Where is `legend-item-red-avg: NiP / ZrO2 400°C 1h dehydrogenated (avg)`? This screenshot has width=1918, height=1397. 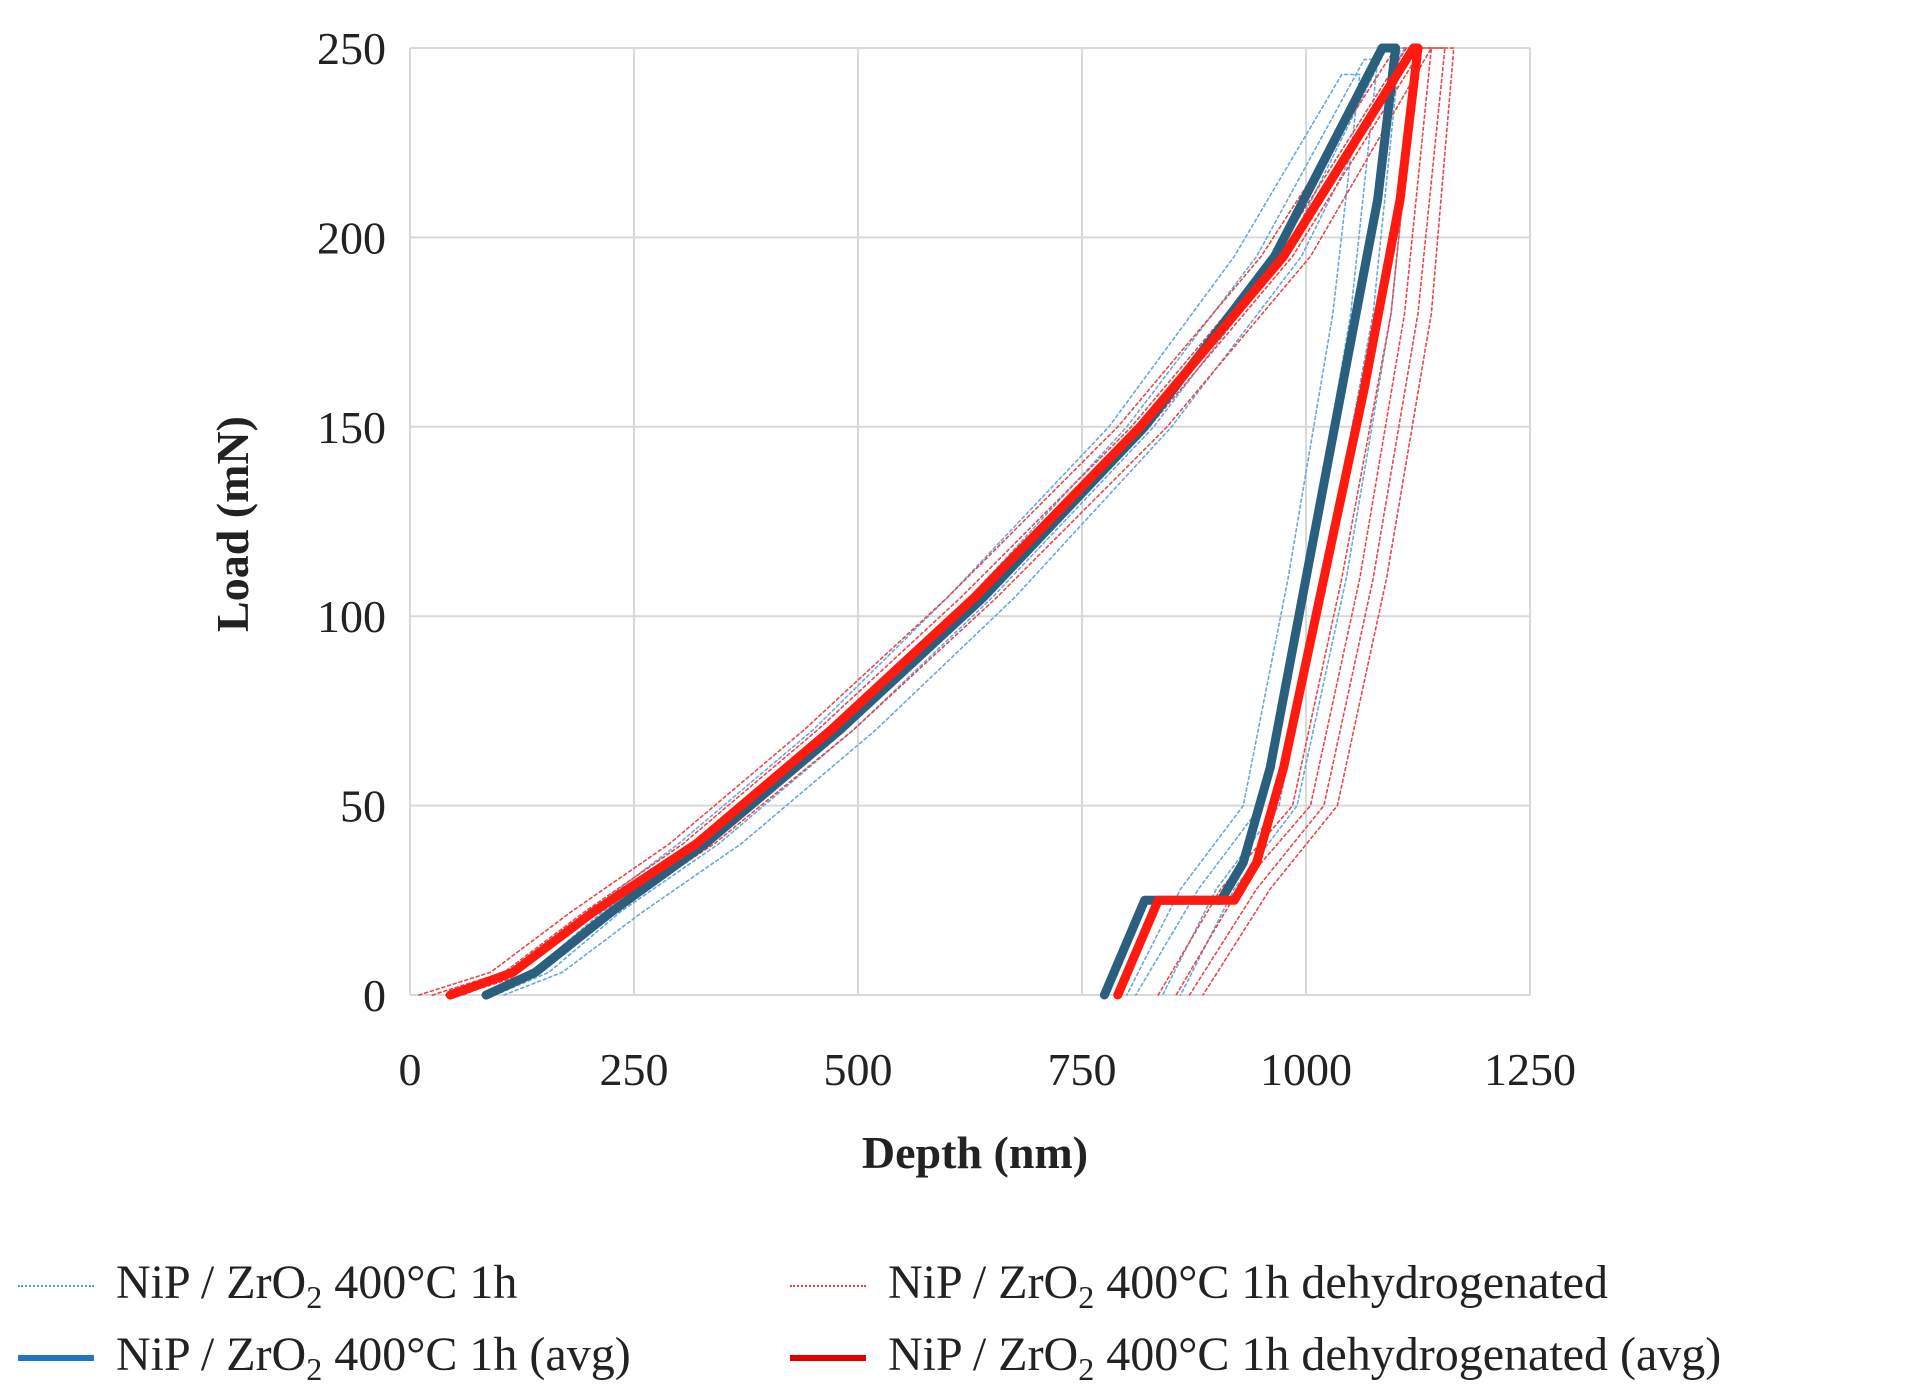 legend-item-red-avg: NiP / ZrO2 400°C 1h dehydrogenated (avg) is located at coordinates (1255, 1357).